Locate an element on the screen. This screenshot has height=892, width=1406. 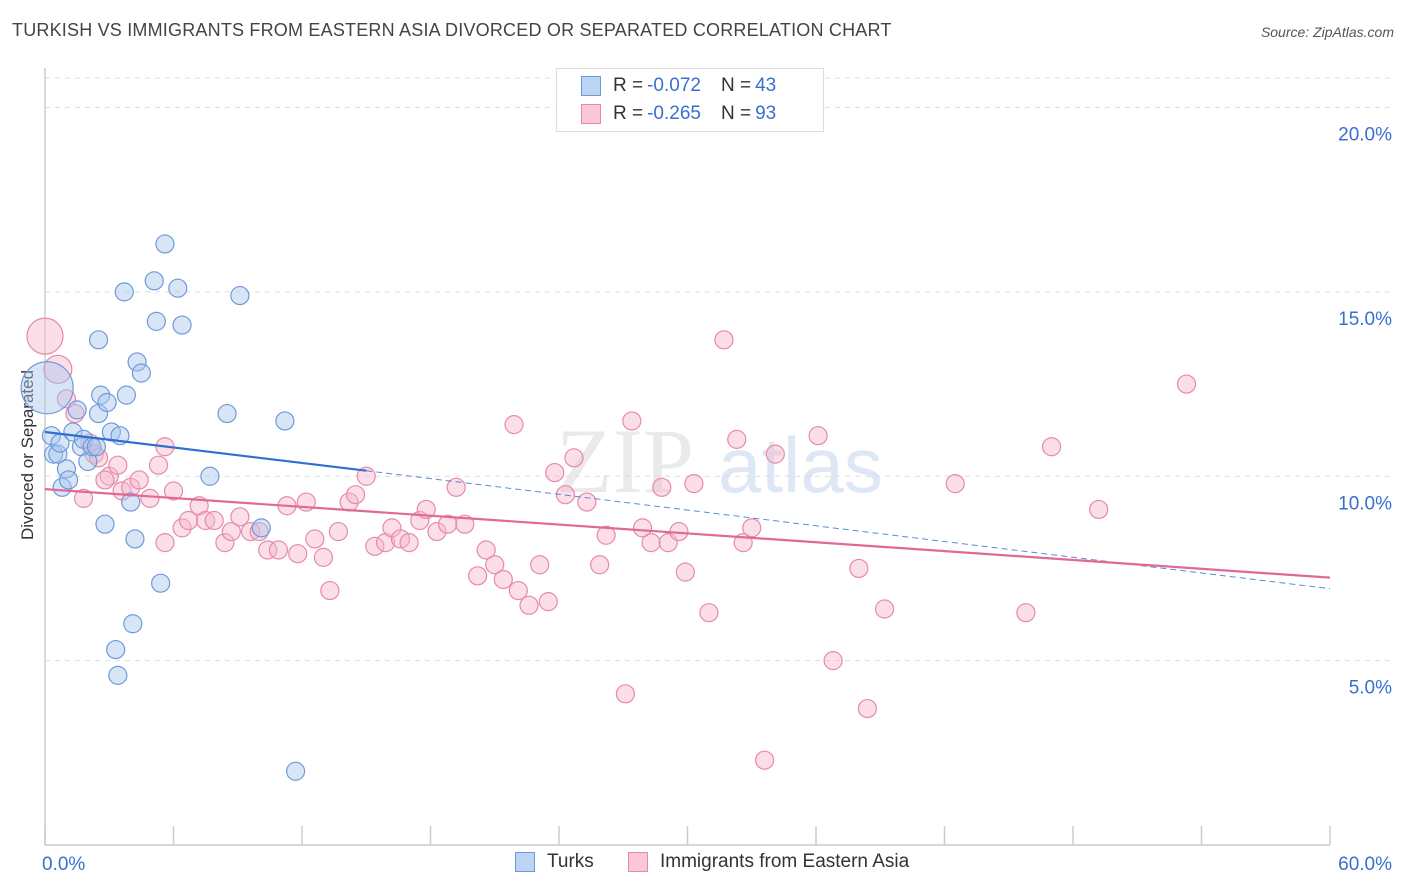
trend-line-turks is located at coordinates (205, 451).